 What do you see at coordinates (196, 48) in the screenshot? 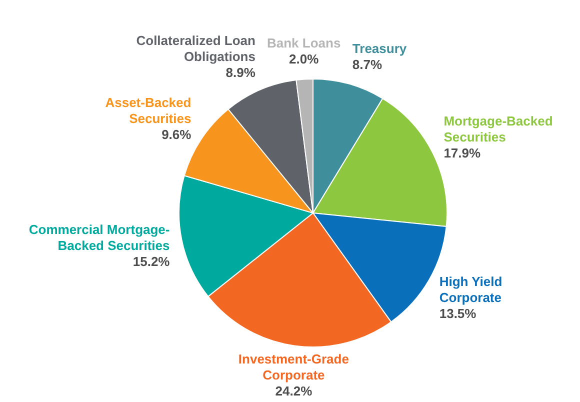
I see `slice-label: Collateralized Loan Obligations` at bounding box center [196, 48].